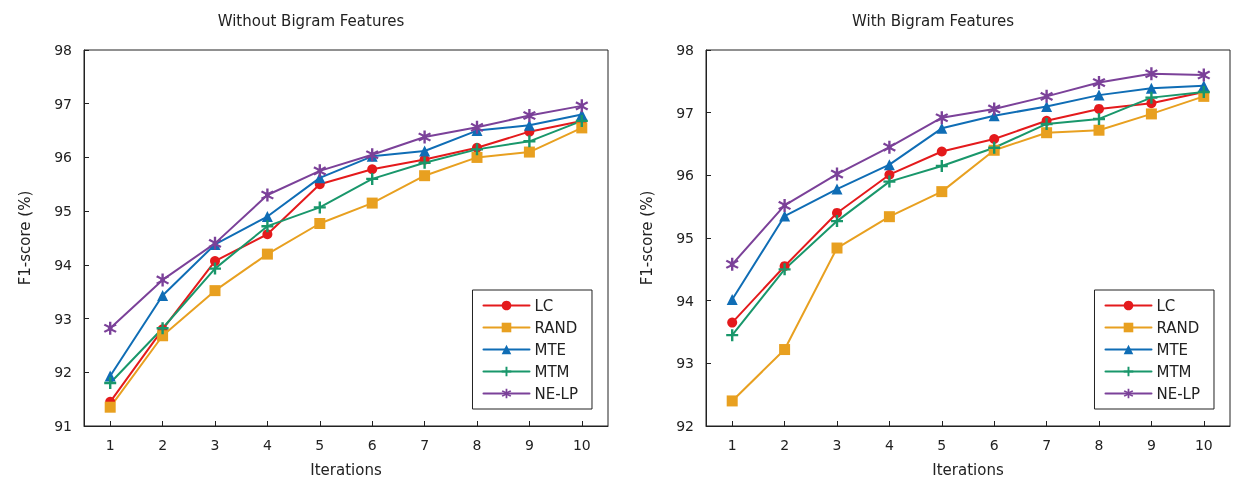 This screenshot has width=1244, height=491. I want to click on y-tick-label: 91, so click(63, 426).